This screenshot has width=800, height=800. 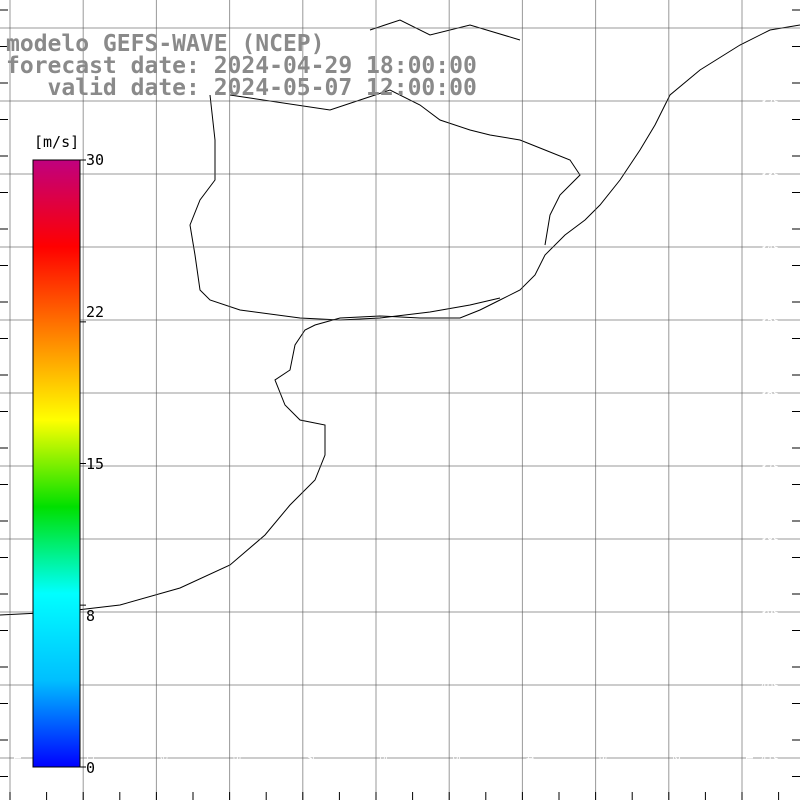 I want to click on forecast-date: forecast date: 2024-04-29 18:00:00, so click(x=241, y=66).